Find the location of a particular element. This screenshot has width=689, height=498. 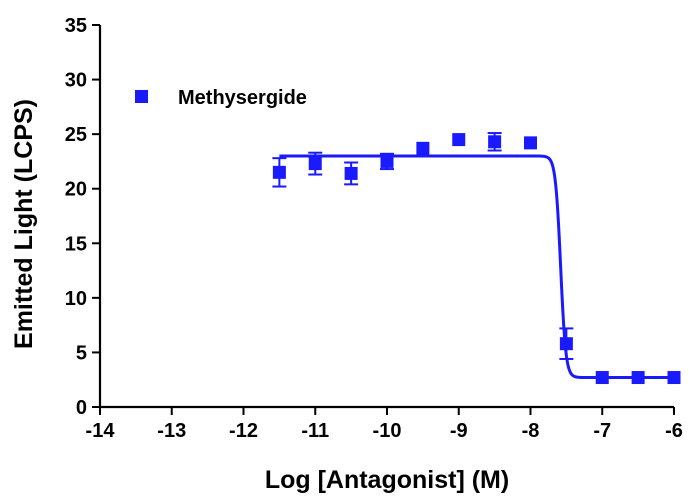

y-axis-ticks: 0 5 10 15 20 25 30 35 is located at coordinates (82, 217).